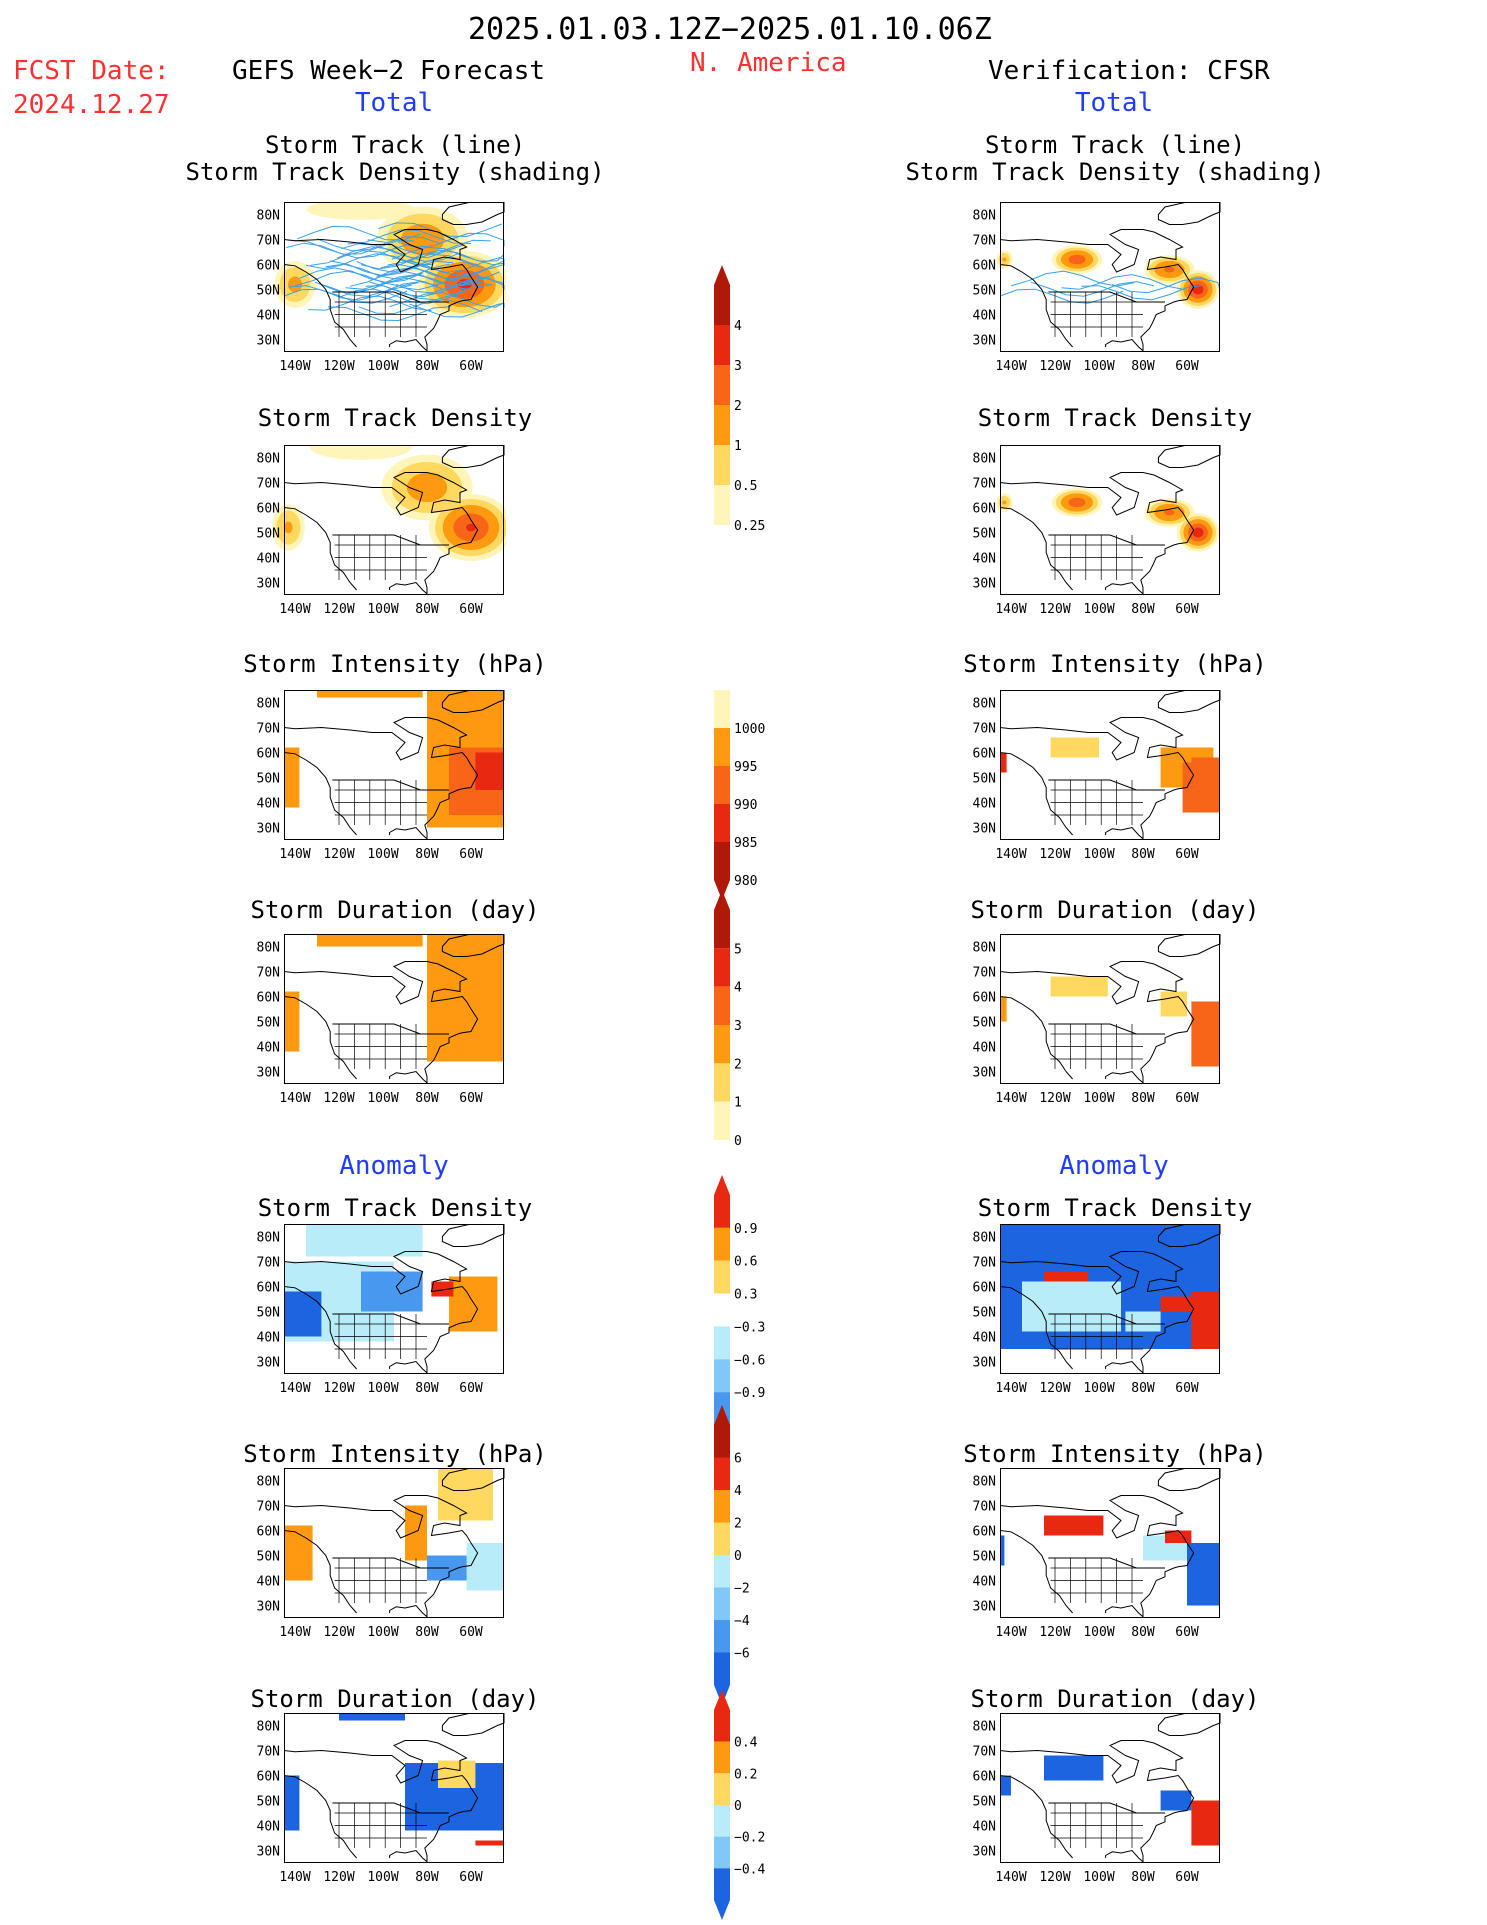 Image resolution: width=1487 pixels, height=1925 pixels. Describe the element at coordinates (1114, 103) in the screenshot. I see `verification-total-label: Total` at that location.